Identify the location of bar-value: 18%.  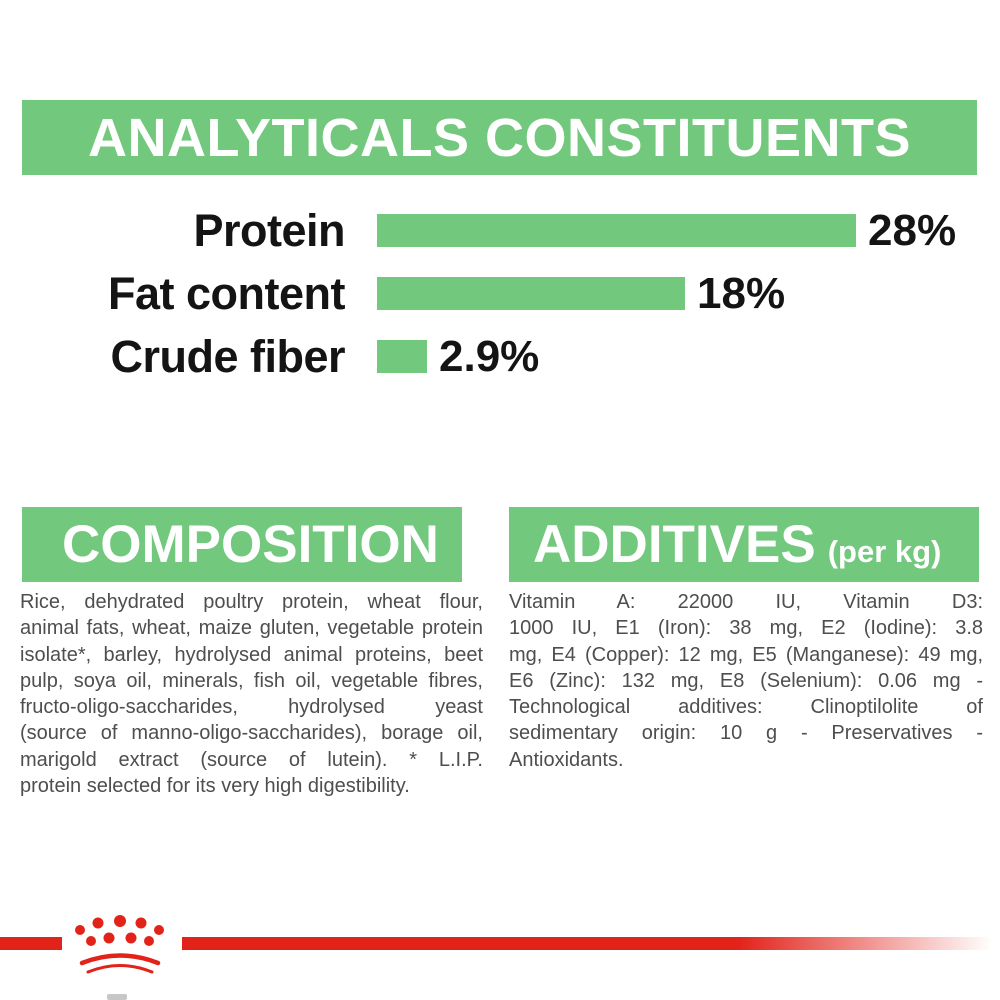
(741, 293).